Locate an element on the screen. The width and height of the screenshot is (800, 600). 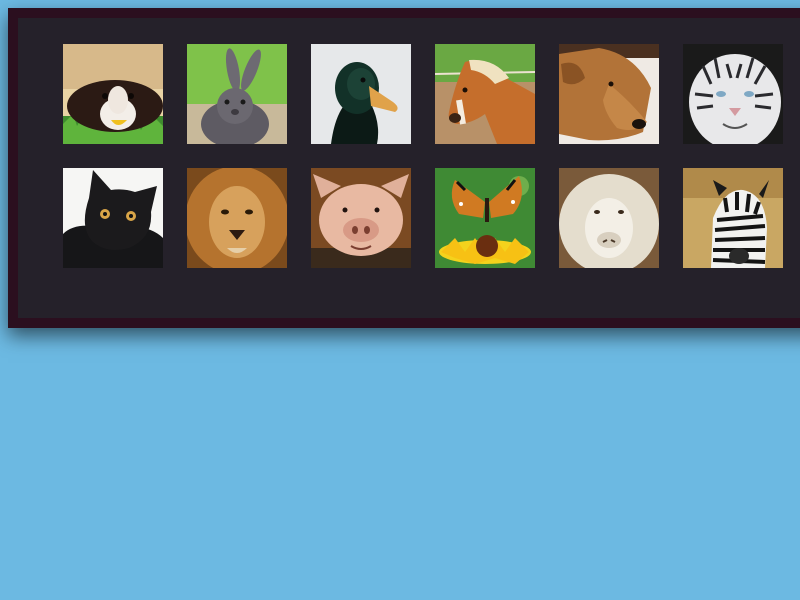
sheep-image-tile is located at coordinates (609, 218).